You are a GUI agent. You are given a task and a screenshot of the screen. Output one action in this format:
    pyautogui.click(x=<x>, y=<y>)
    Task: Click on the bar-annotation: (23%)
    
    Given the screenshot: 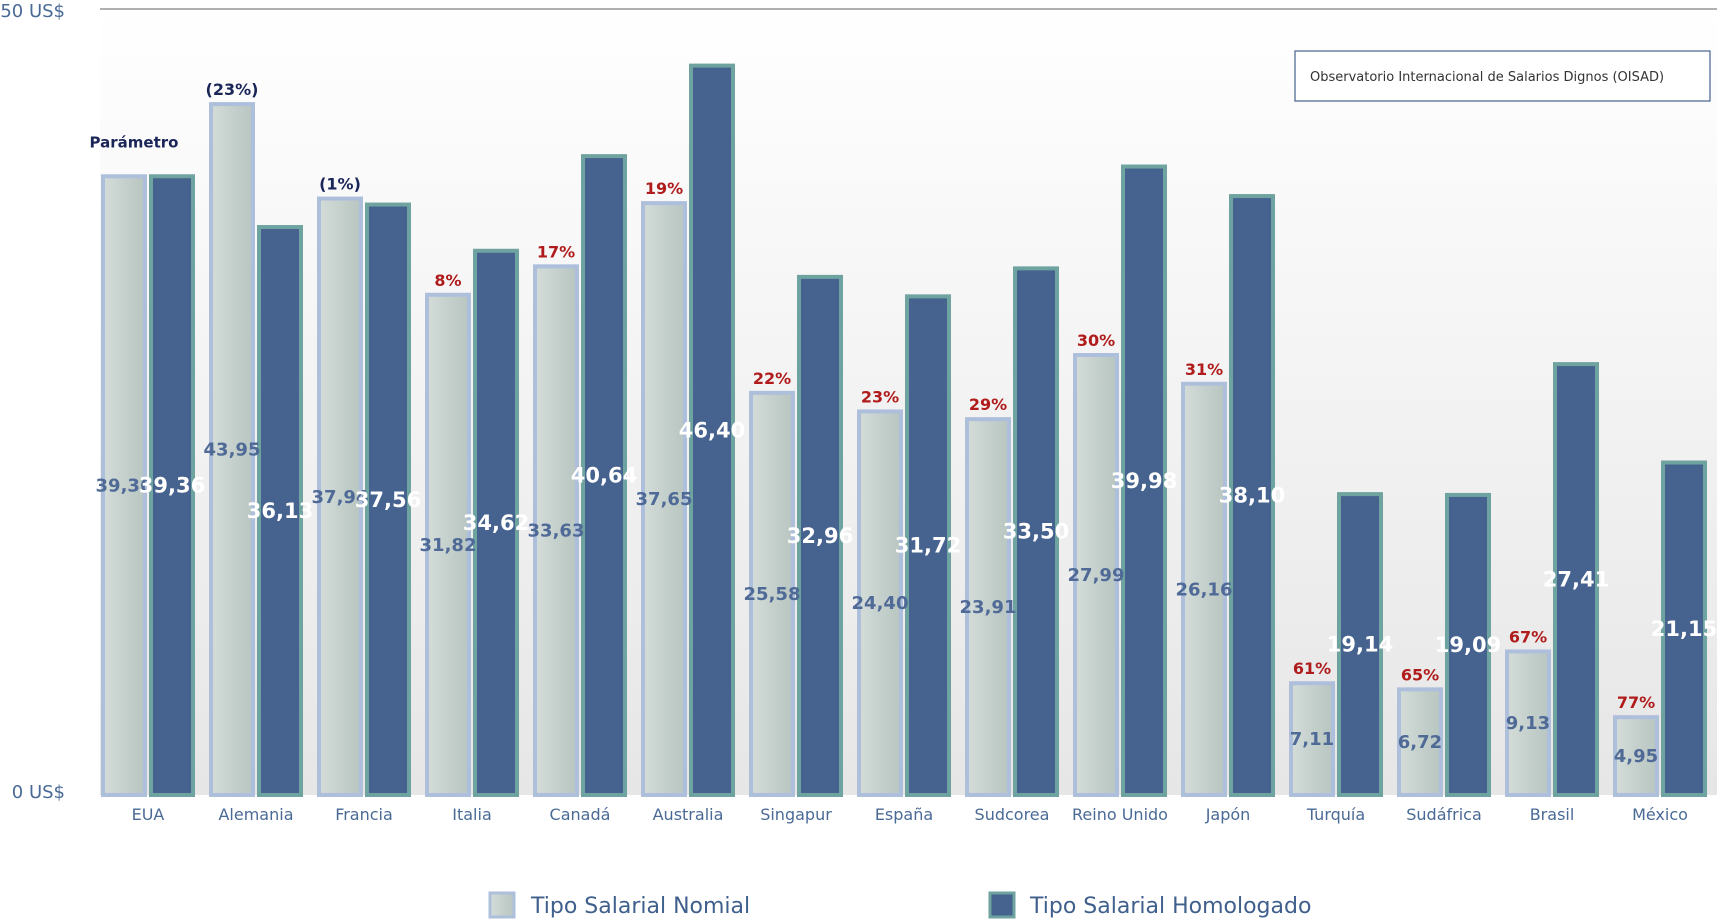 What is the action you would take?
    pyautogui.click(x=232, y=89)
    